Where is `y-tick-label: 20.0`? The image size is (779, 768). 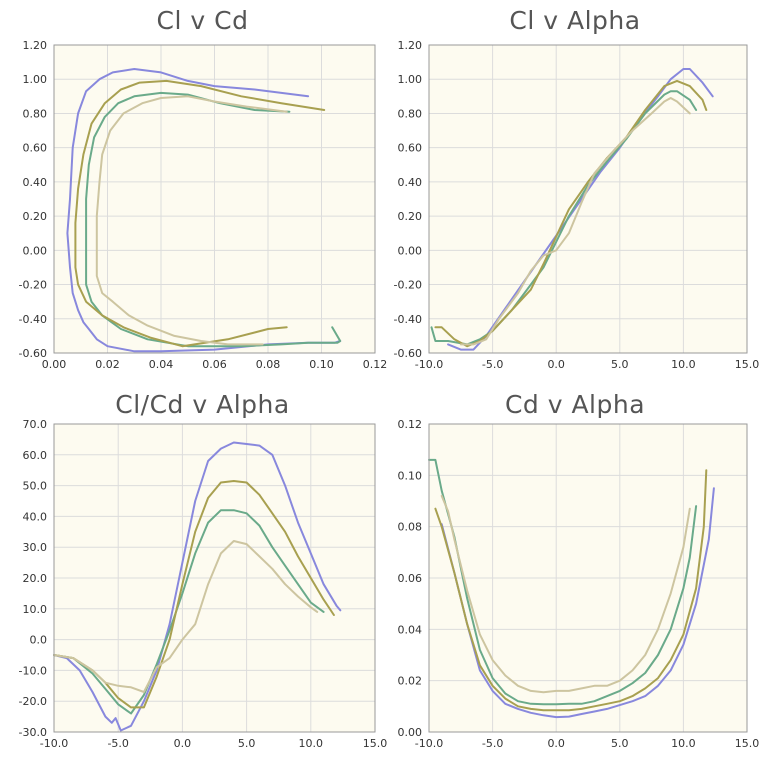 y-tick-label: 20.0 is located at coordinates (35, 578).